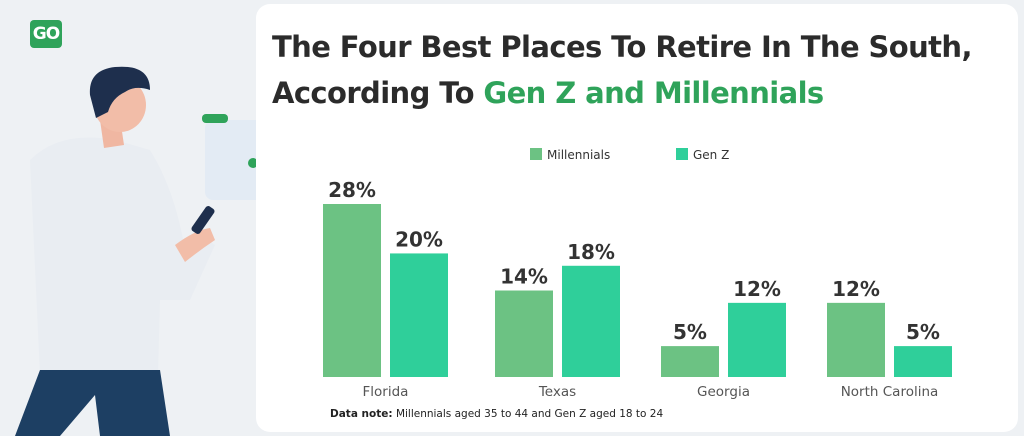 Image resolution: width=1024 pixels, height=436 pixels. Describe the element at coordinates (524, 277) in the screenshot. I see `data-label: 14%` at that location.